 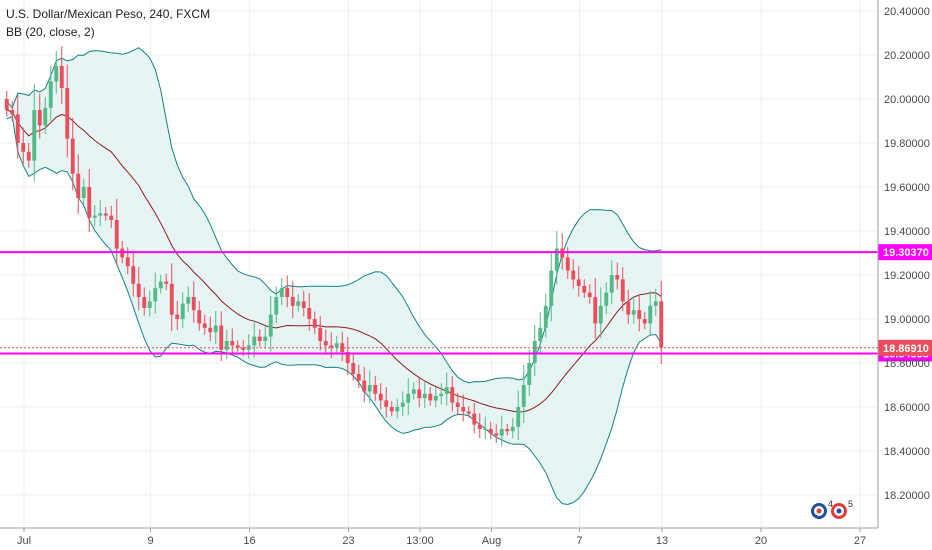 I want to click on x-tick-label: Jul, so click(x=24, y=541).